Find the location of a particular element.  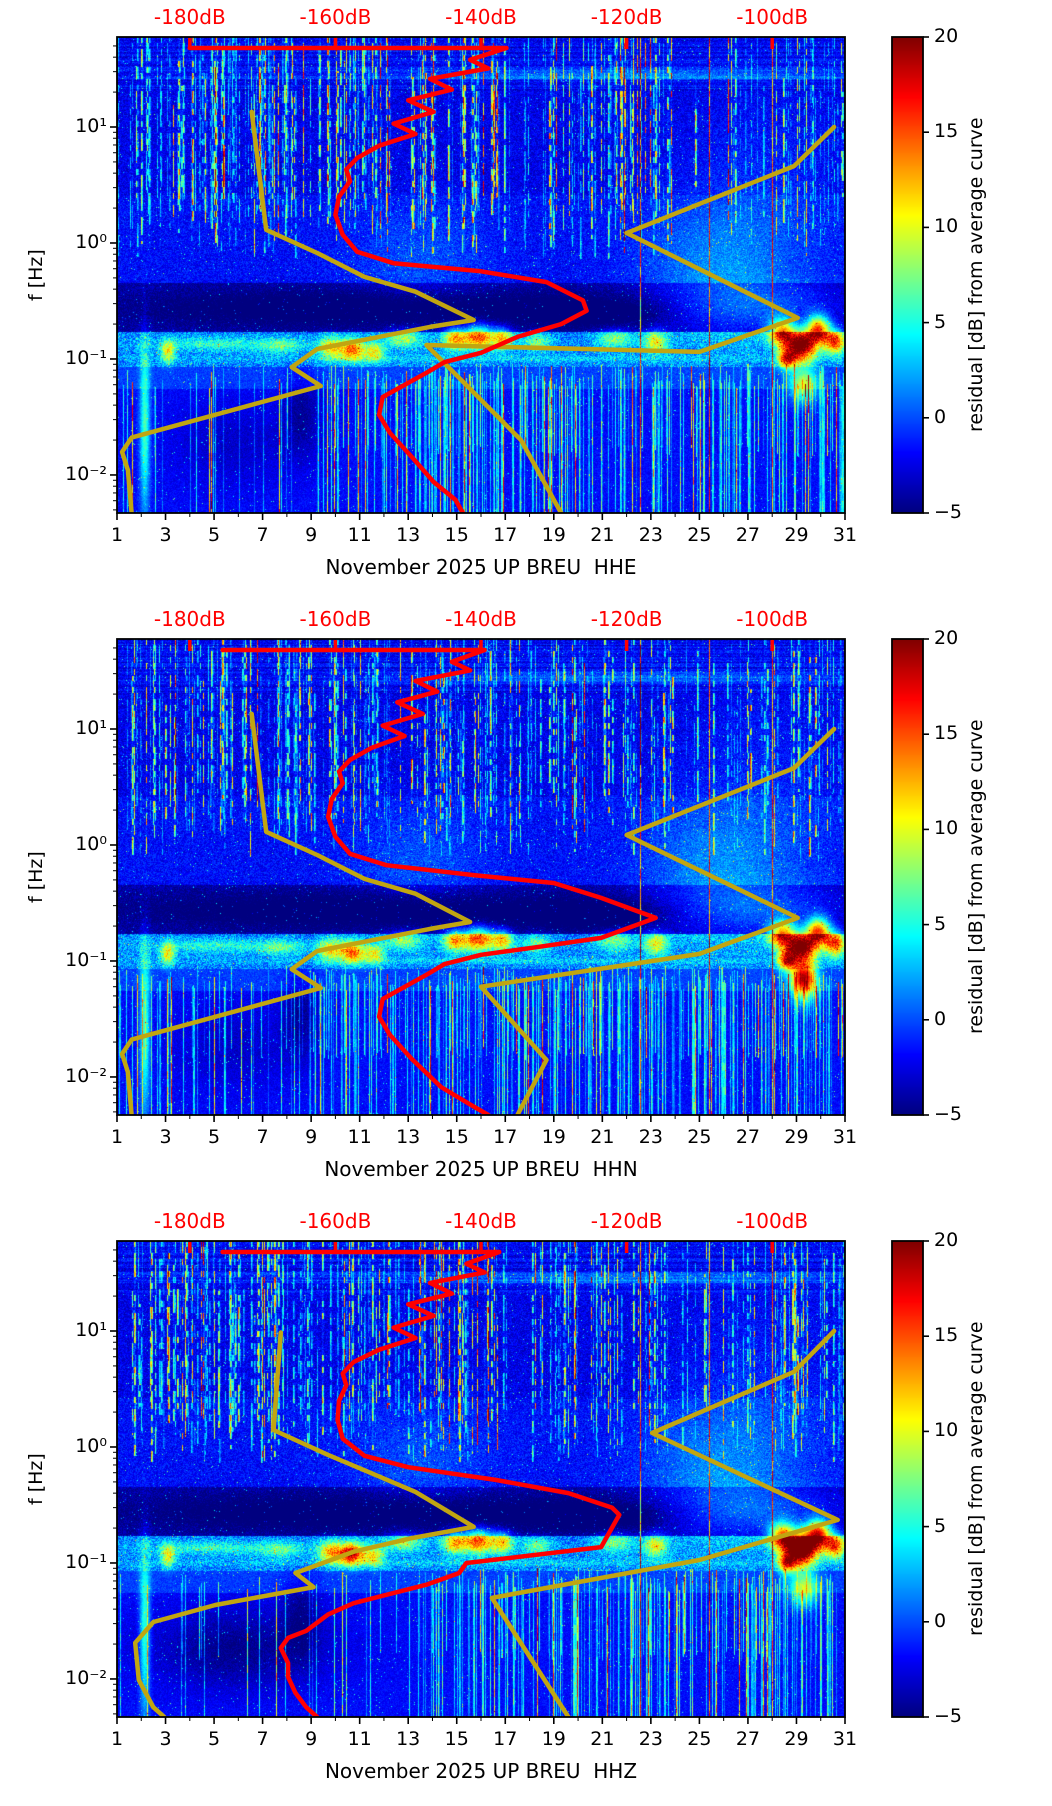

colorbar-hhn is located at coordinates (907, 877).